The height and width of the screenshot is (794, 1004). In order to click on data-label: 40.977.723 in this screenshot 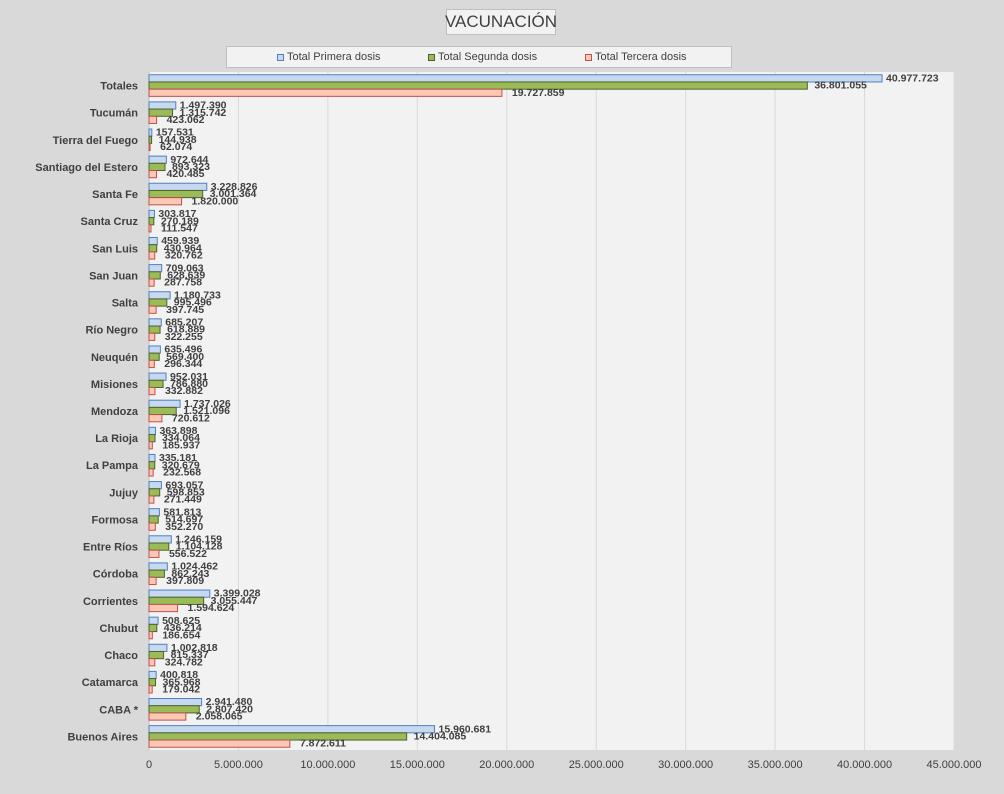, I will do `click(912, 78)`.